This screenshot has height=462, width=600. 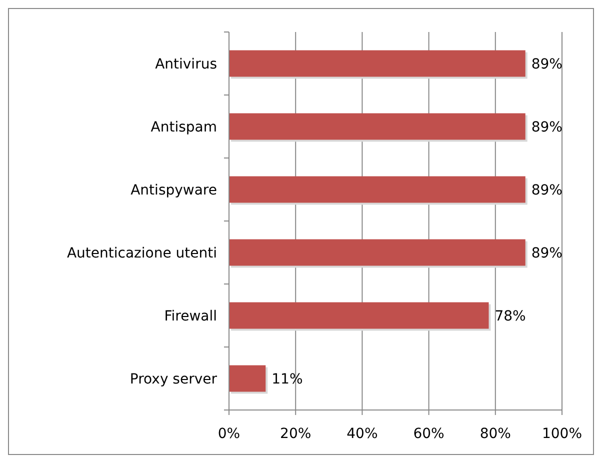 I want to click on x-tick-label: 0%, so click(x=229, y=434).